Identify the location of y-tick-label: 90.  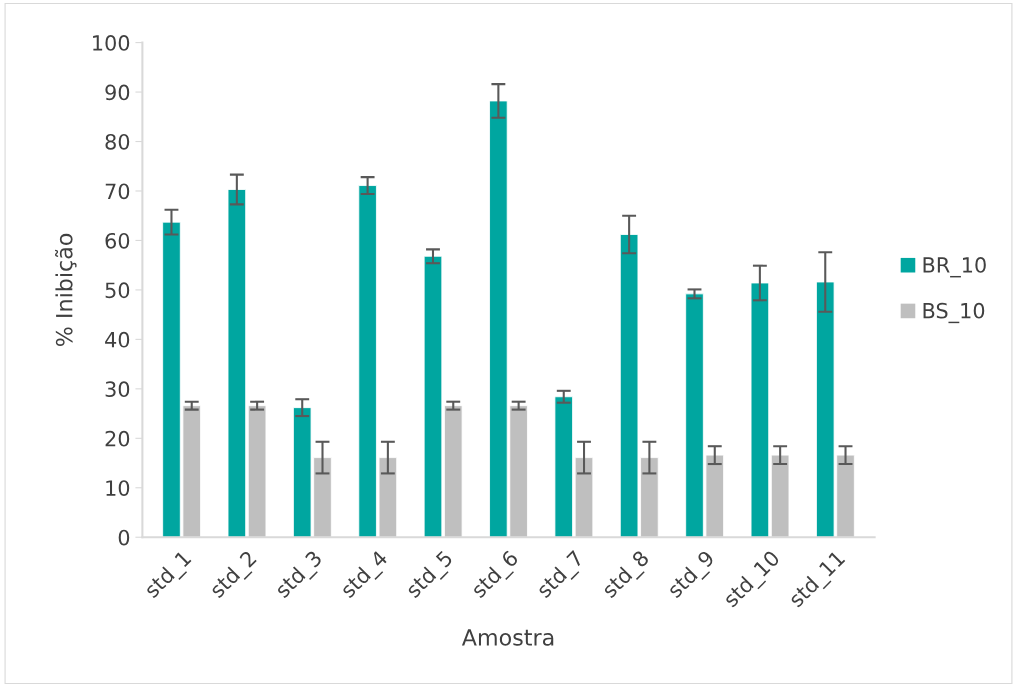
(117, 92).